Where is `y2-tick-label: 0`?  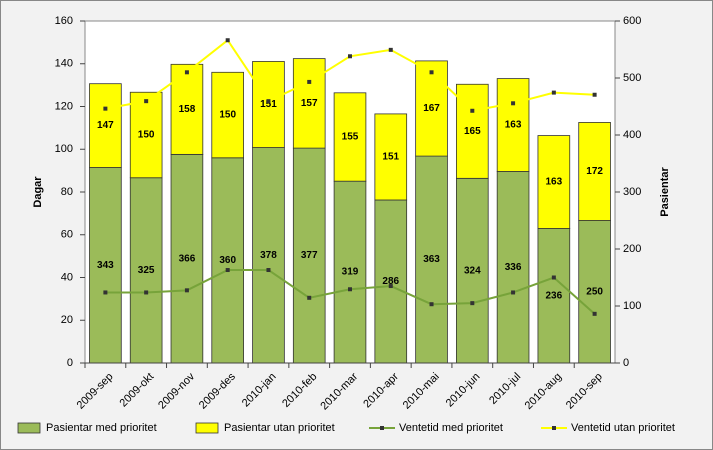 y2-tick-label: 0 is located at coordinates (626, 363).